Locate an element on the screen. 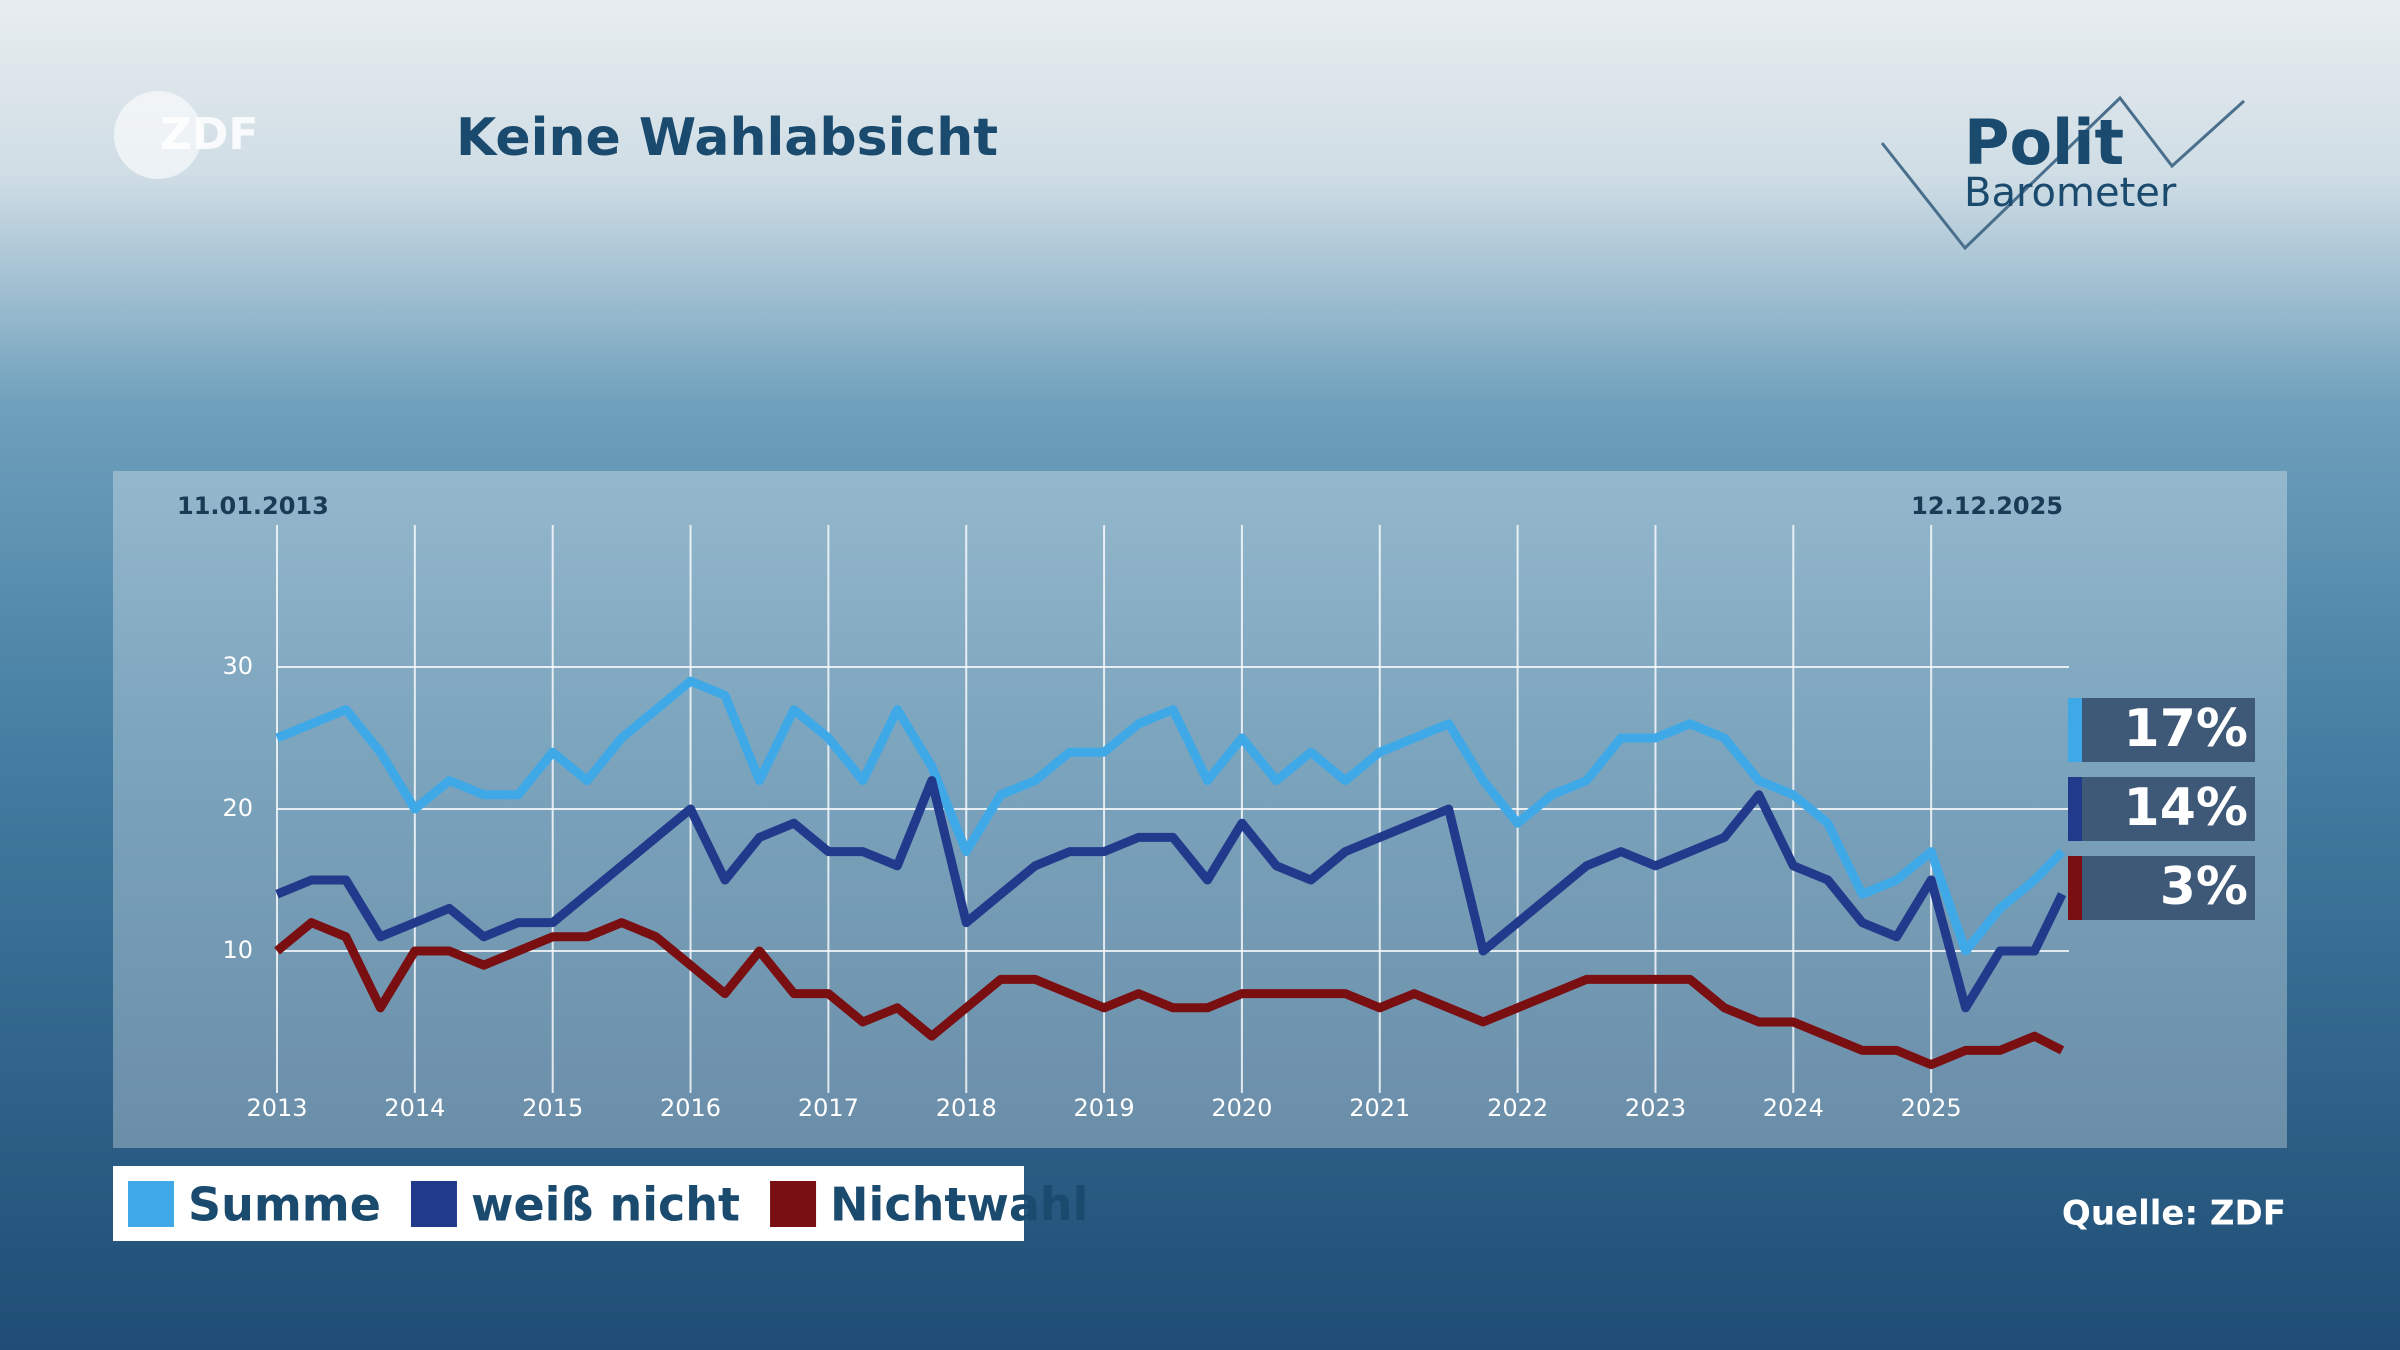 This screenshot has width=2400, height=1350. brand-subtitle: Barometer is located at coordinates (2070, 193).